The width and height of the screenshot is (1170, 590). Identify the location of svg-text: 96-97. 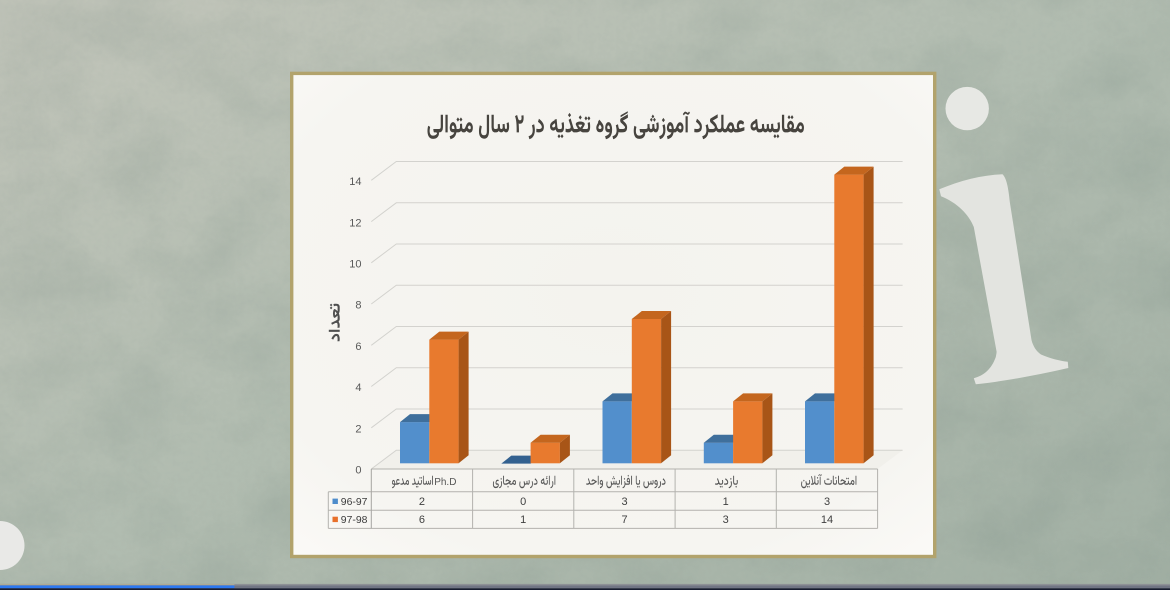
(354, 502).